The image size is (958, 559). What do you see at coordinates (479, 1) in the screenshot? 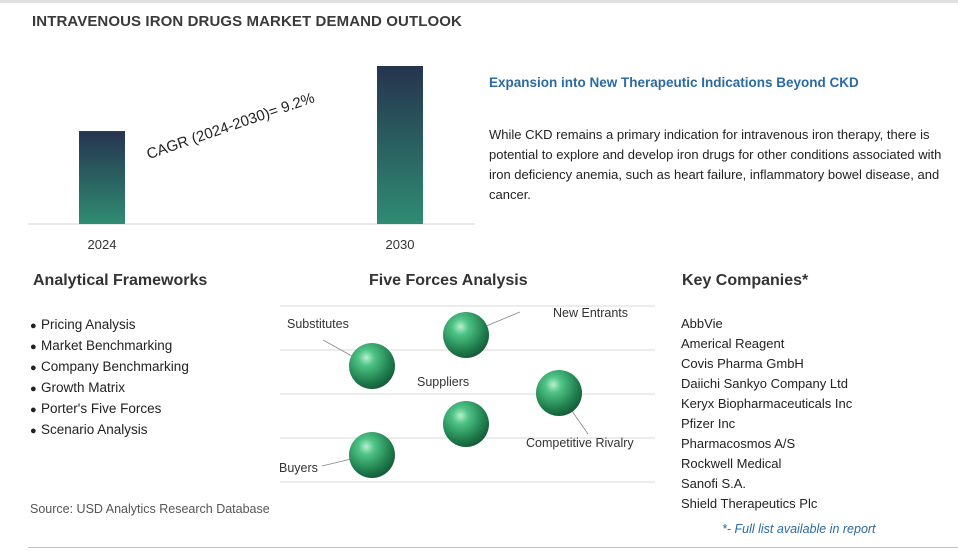
I see `top-rule` at bounding box center [479, 1].